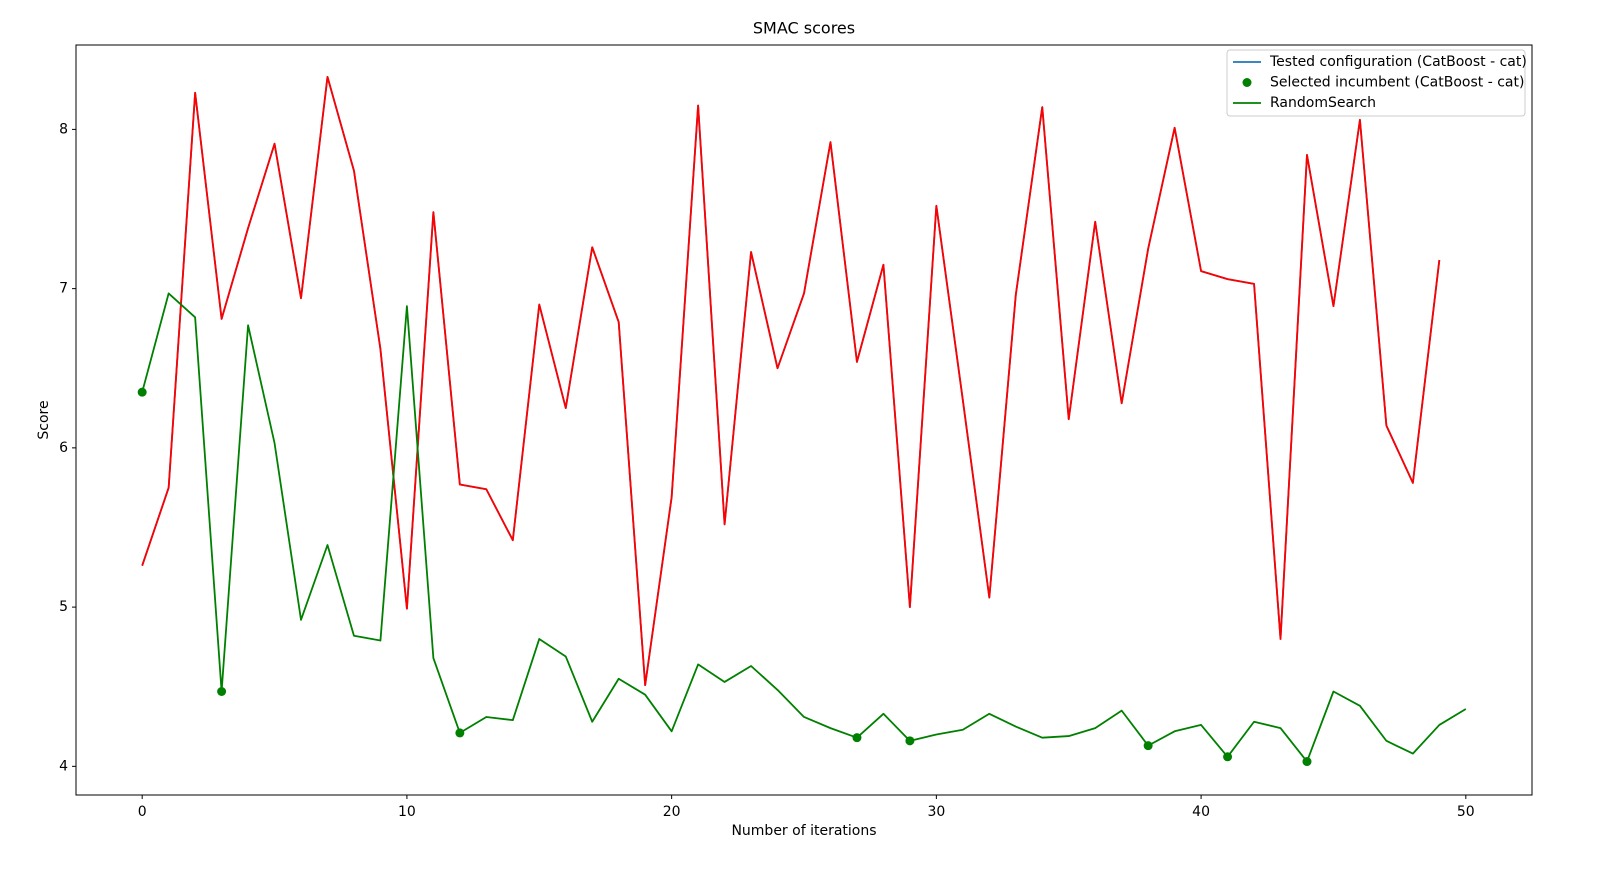  What do you see at coordinates (672, 812) in the screenshot?
I see `x-tick-label: 20` at bounding box center [672, 812].